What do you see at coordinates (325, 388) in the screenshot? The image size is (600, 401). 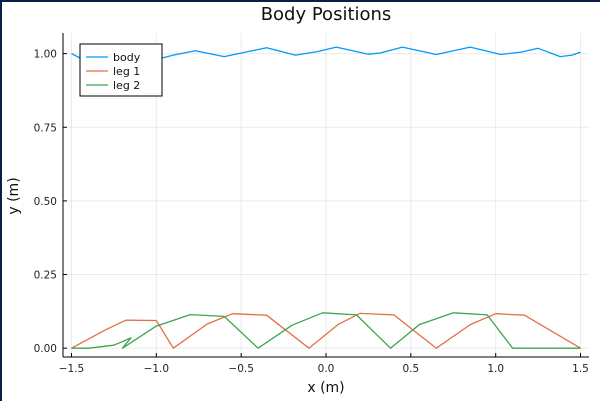 I see `x-axis-label: x (m)` at bounding box center [325, 388].